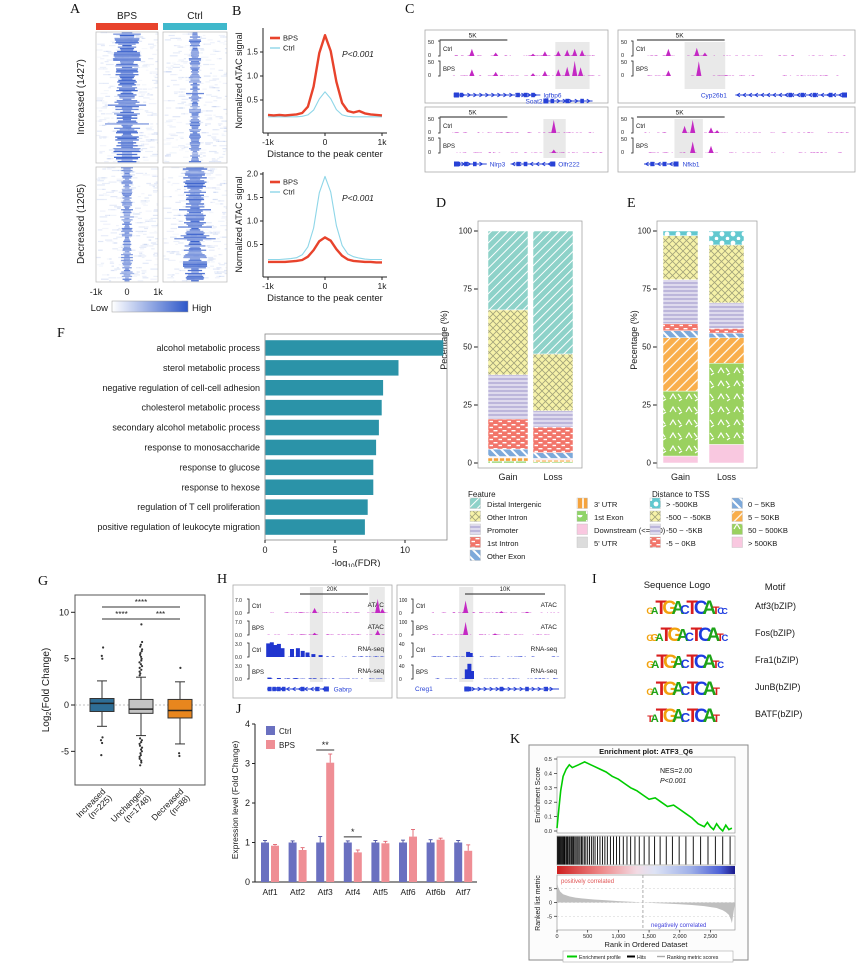  Describe the element at coordinates (81, 97) in the screenshot. I see `group-increased-label: Increased (1427)` at that location.